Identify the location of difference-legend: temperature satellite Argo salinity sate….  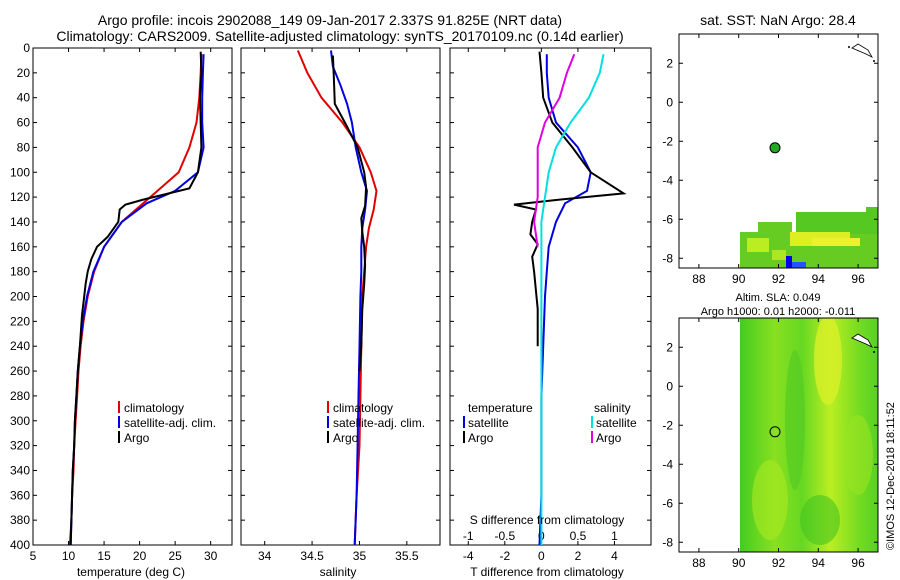
(550, 423).